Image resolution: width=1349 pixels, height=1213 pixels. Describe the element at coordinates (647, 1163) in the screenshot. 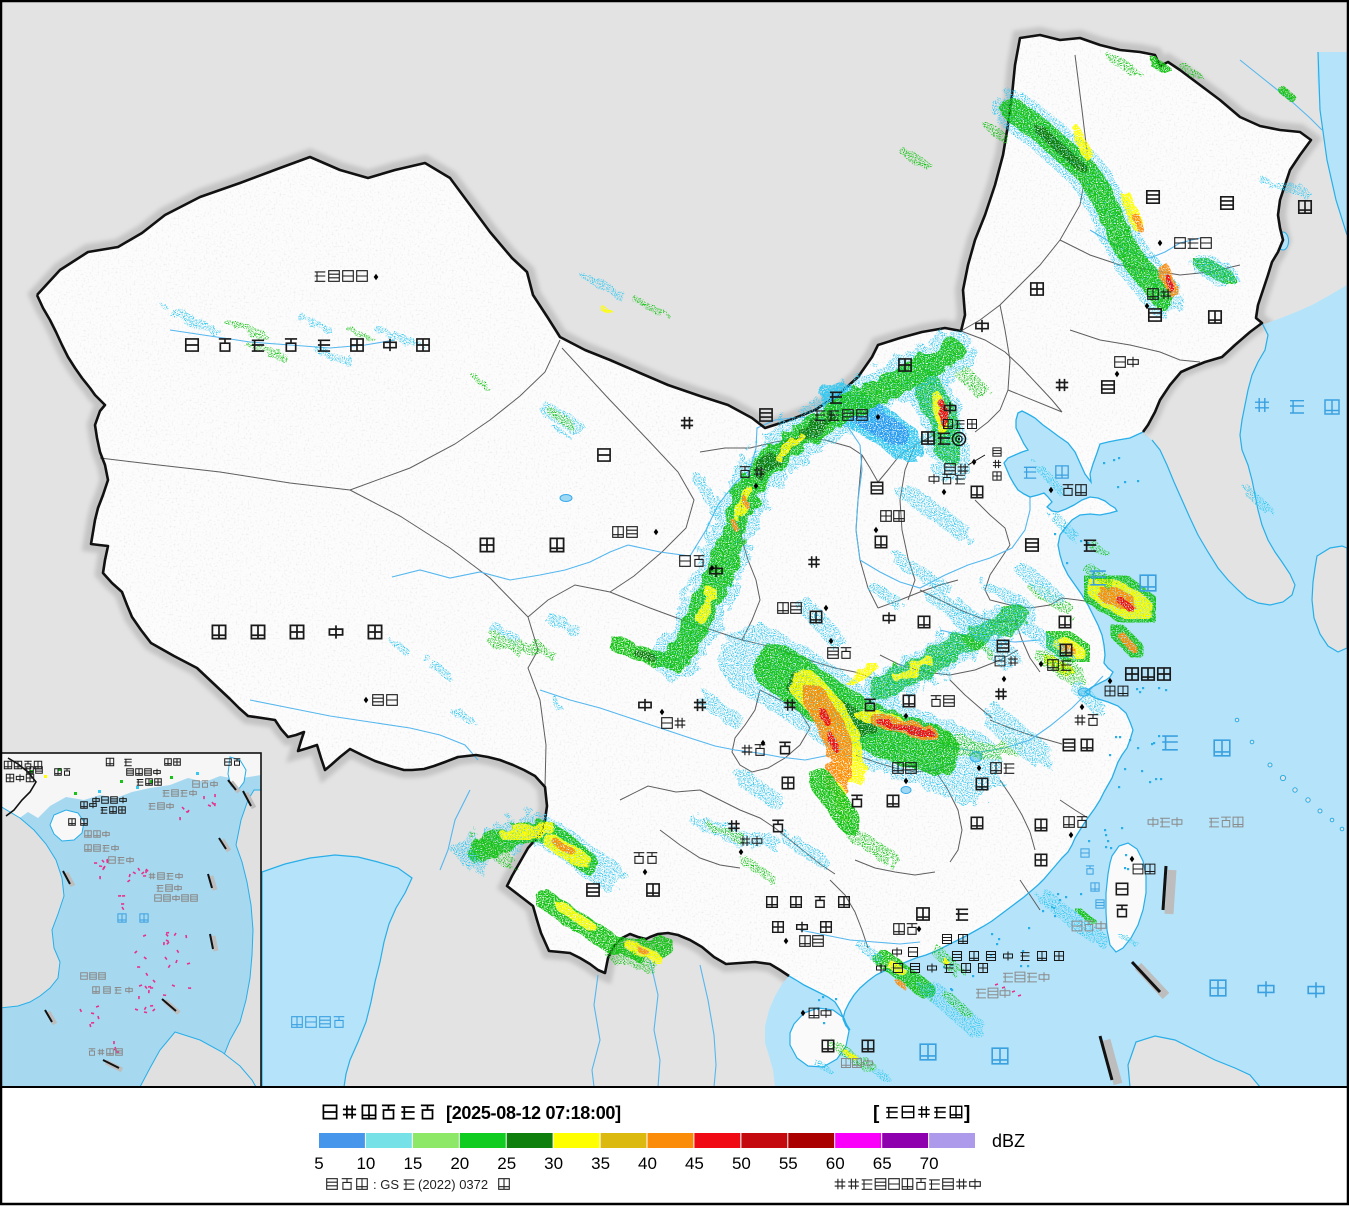

I see `svg-text: 40` at that location.